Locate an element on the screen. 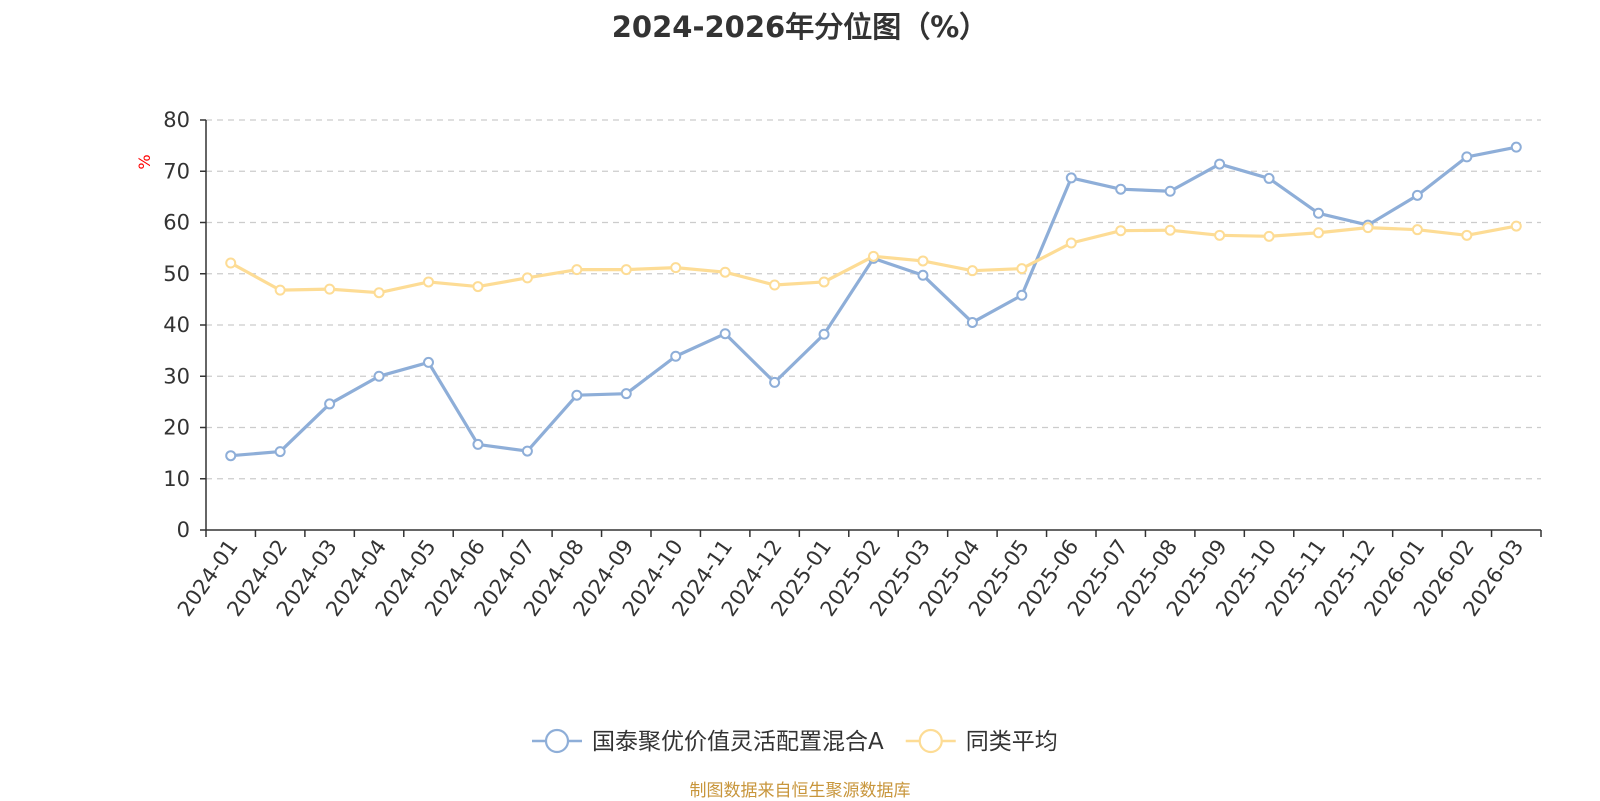 Image resolution: width=1600 pixels, height=801 pixels. y-tick-label: 80 is located at coordinates (176, 120).